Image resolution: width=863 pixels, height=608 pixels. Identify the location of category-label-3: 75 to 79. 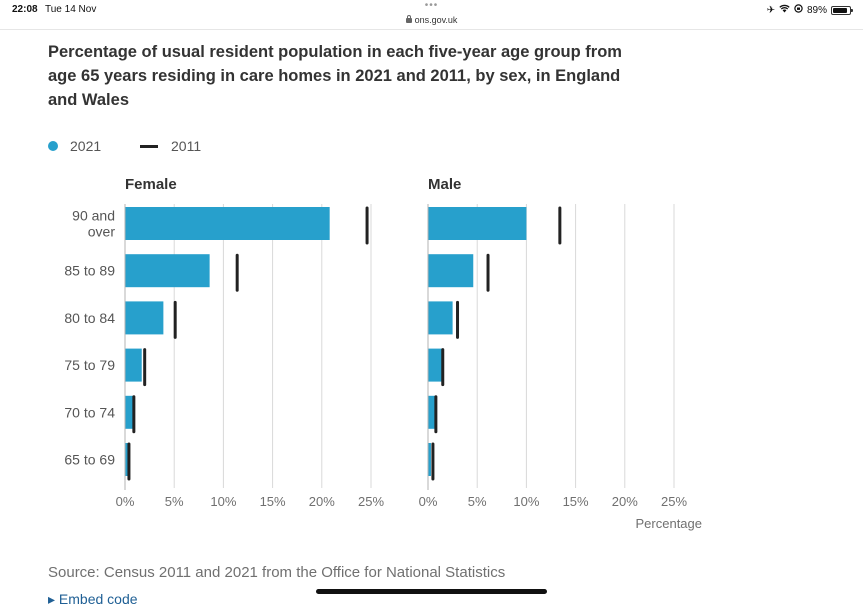
(89, 365).